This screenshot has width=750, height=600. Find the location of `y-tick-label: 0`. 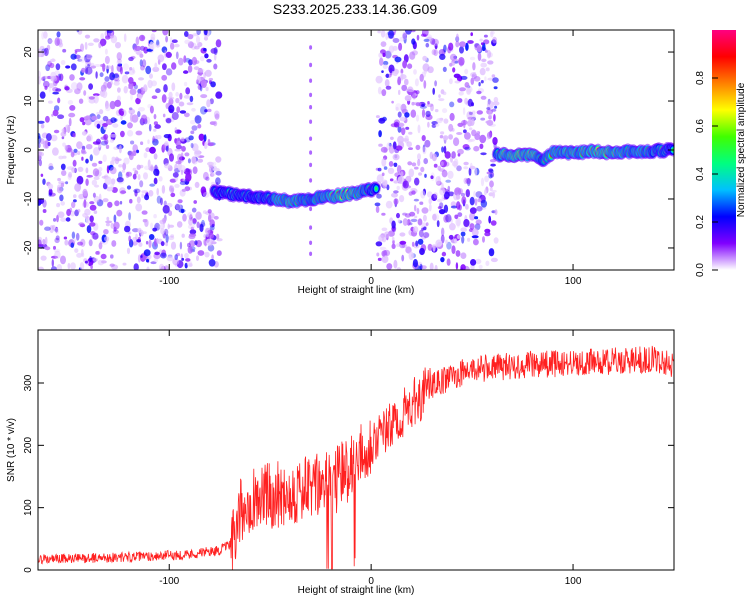

y-tick-label: 0 is located at coordinates (28, 570).